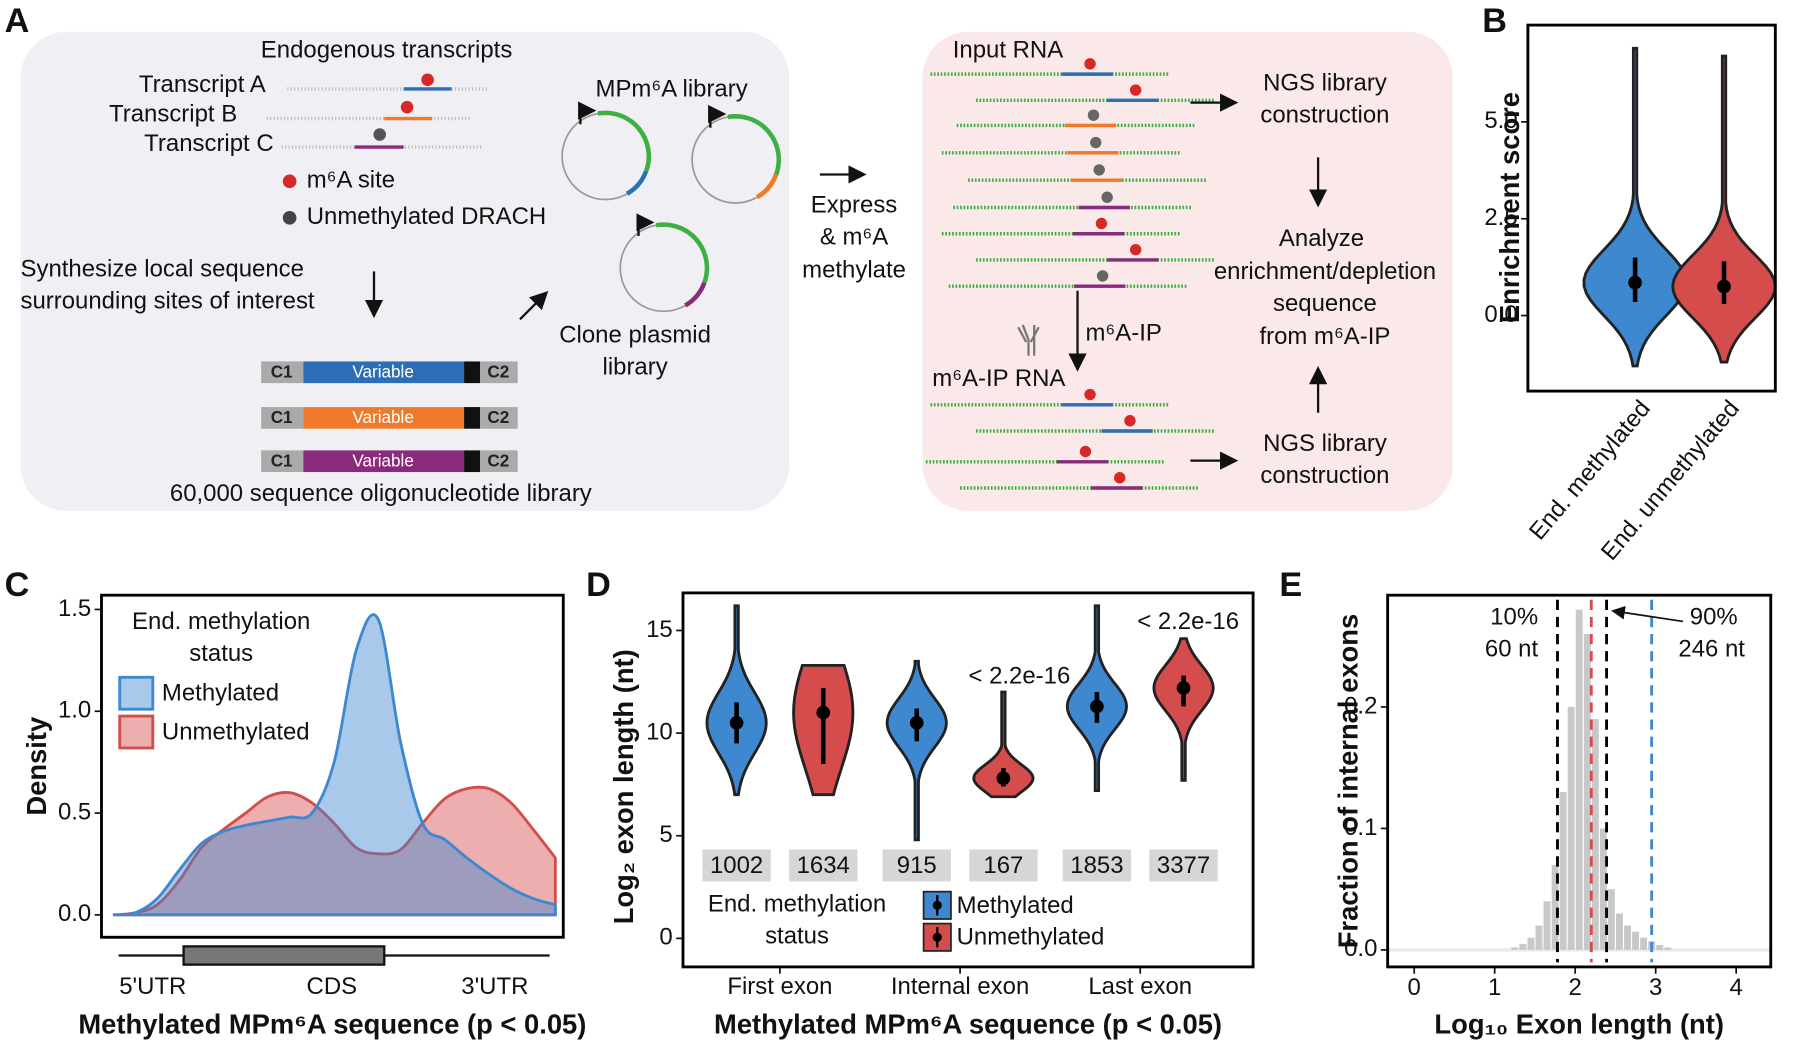  What do you see at coordinates (351, 180) in the screenshot?
I see `text: m⁶A site` at bounding box center [351, 180].